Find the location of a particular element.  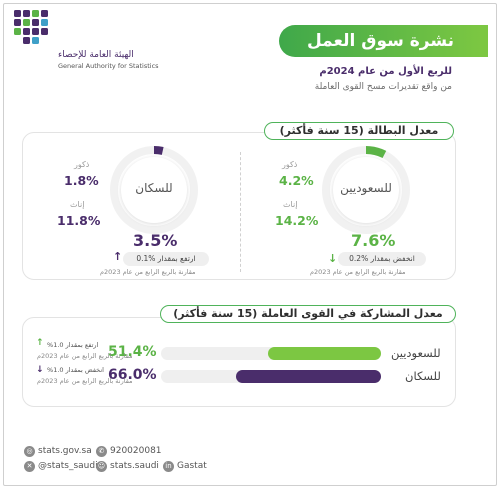

saudis-ring-svg is located at coordinates (366, 190).